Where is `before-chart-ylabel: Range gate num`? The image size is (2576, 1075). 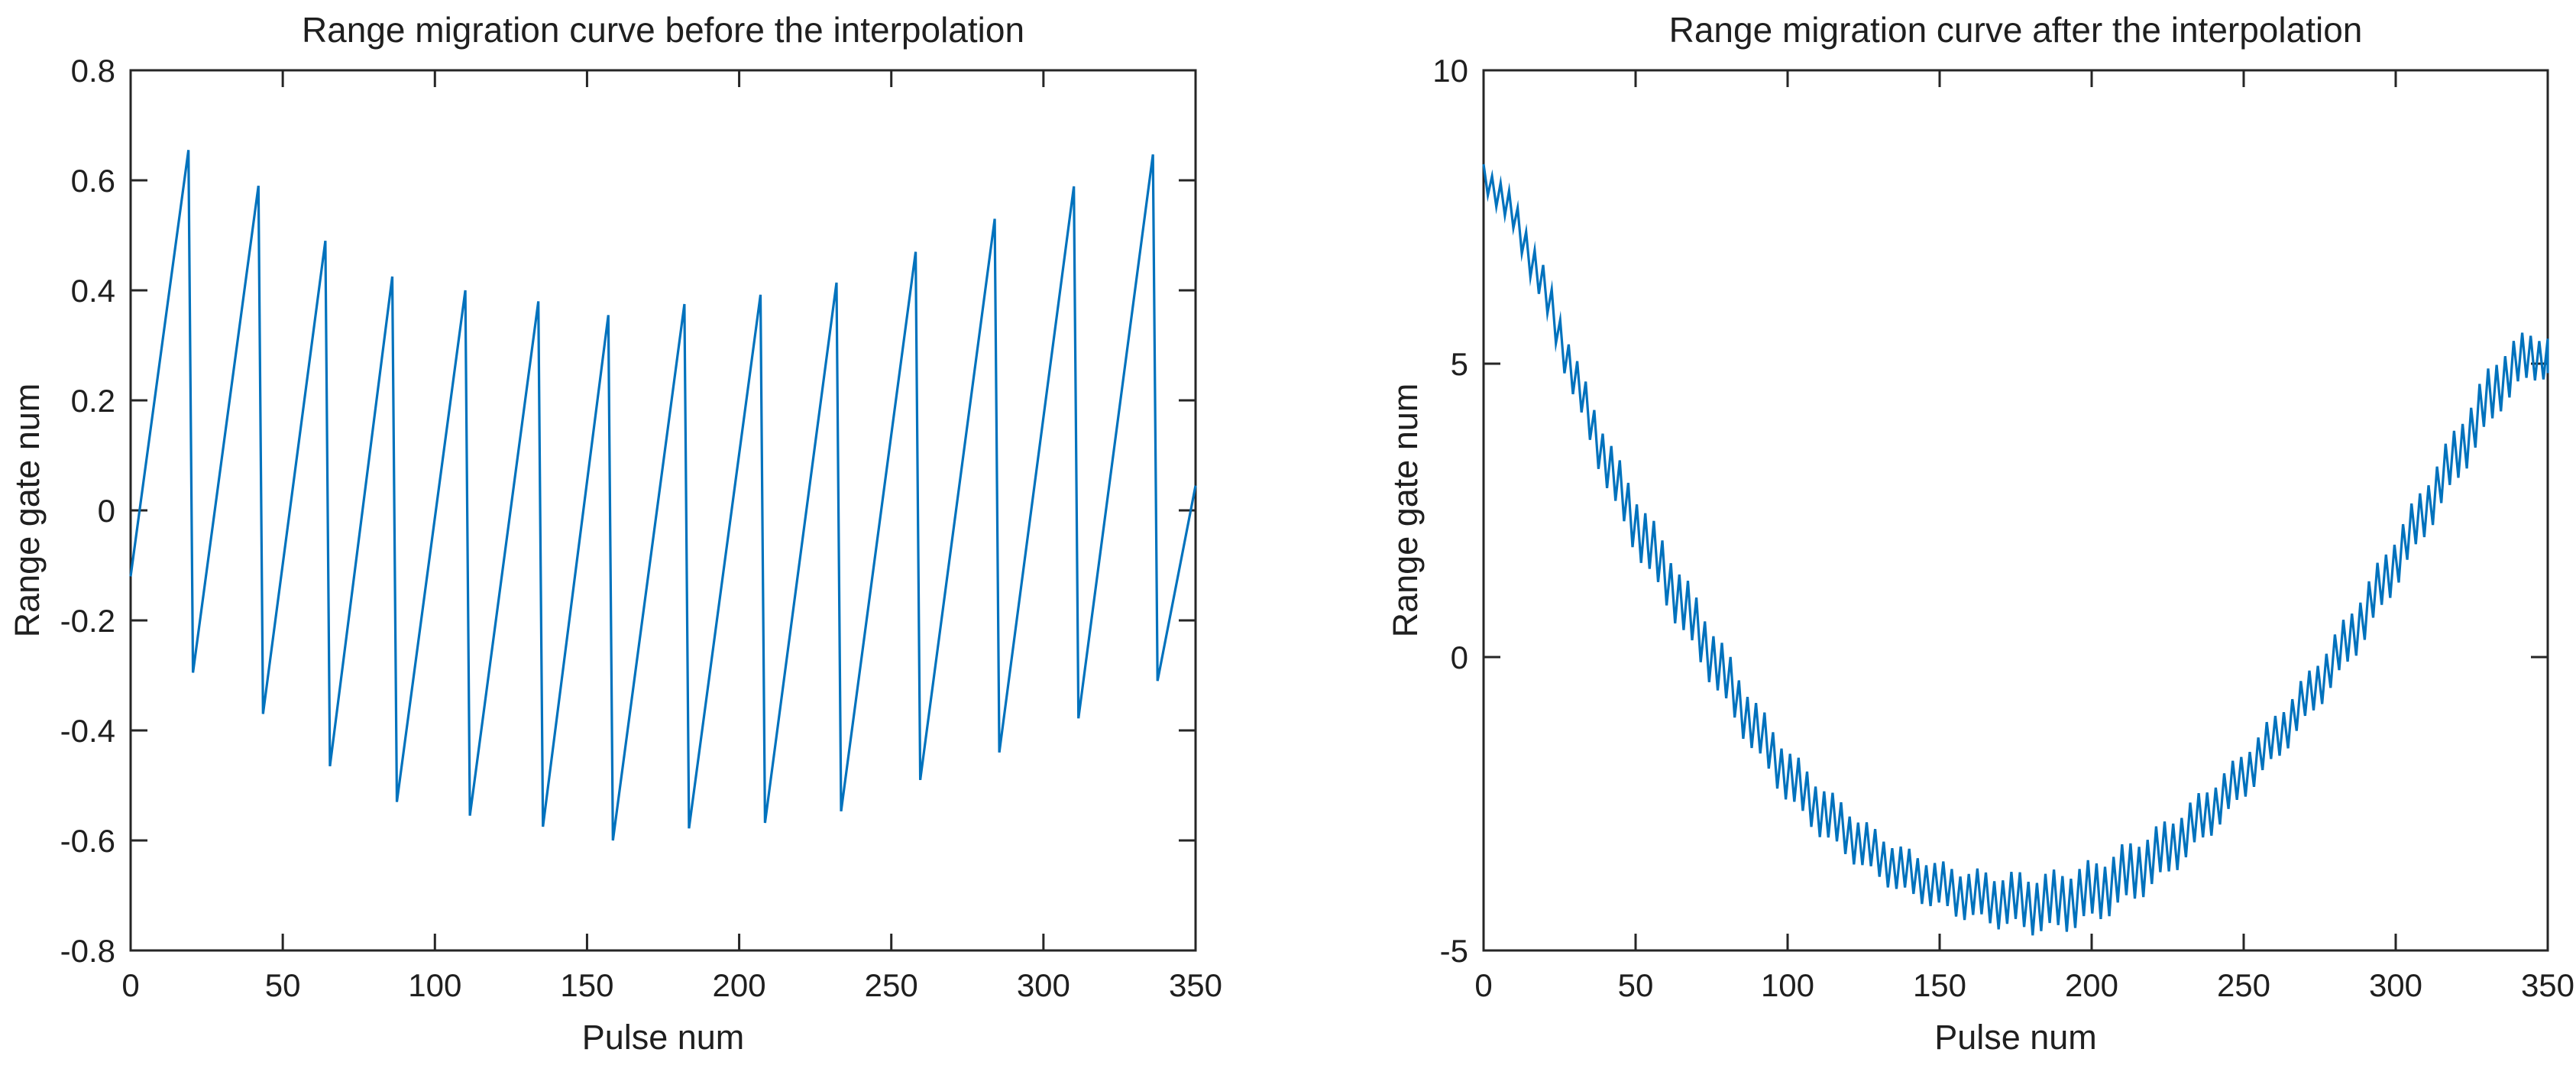
before-chart-ylabel: Range gate num is located at coordinates (27, 510).